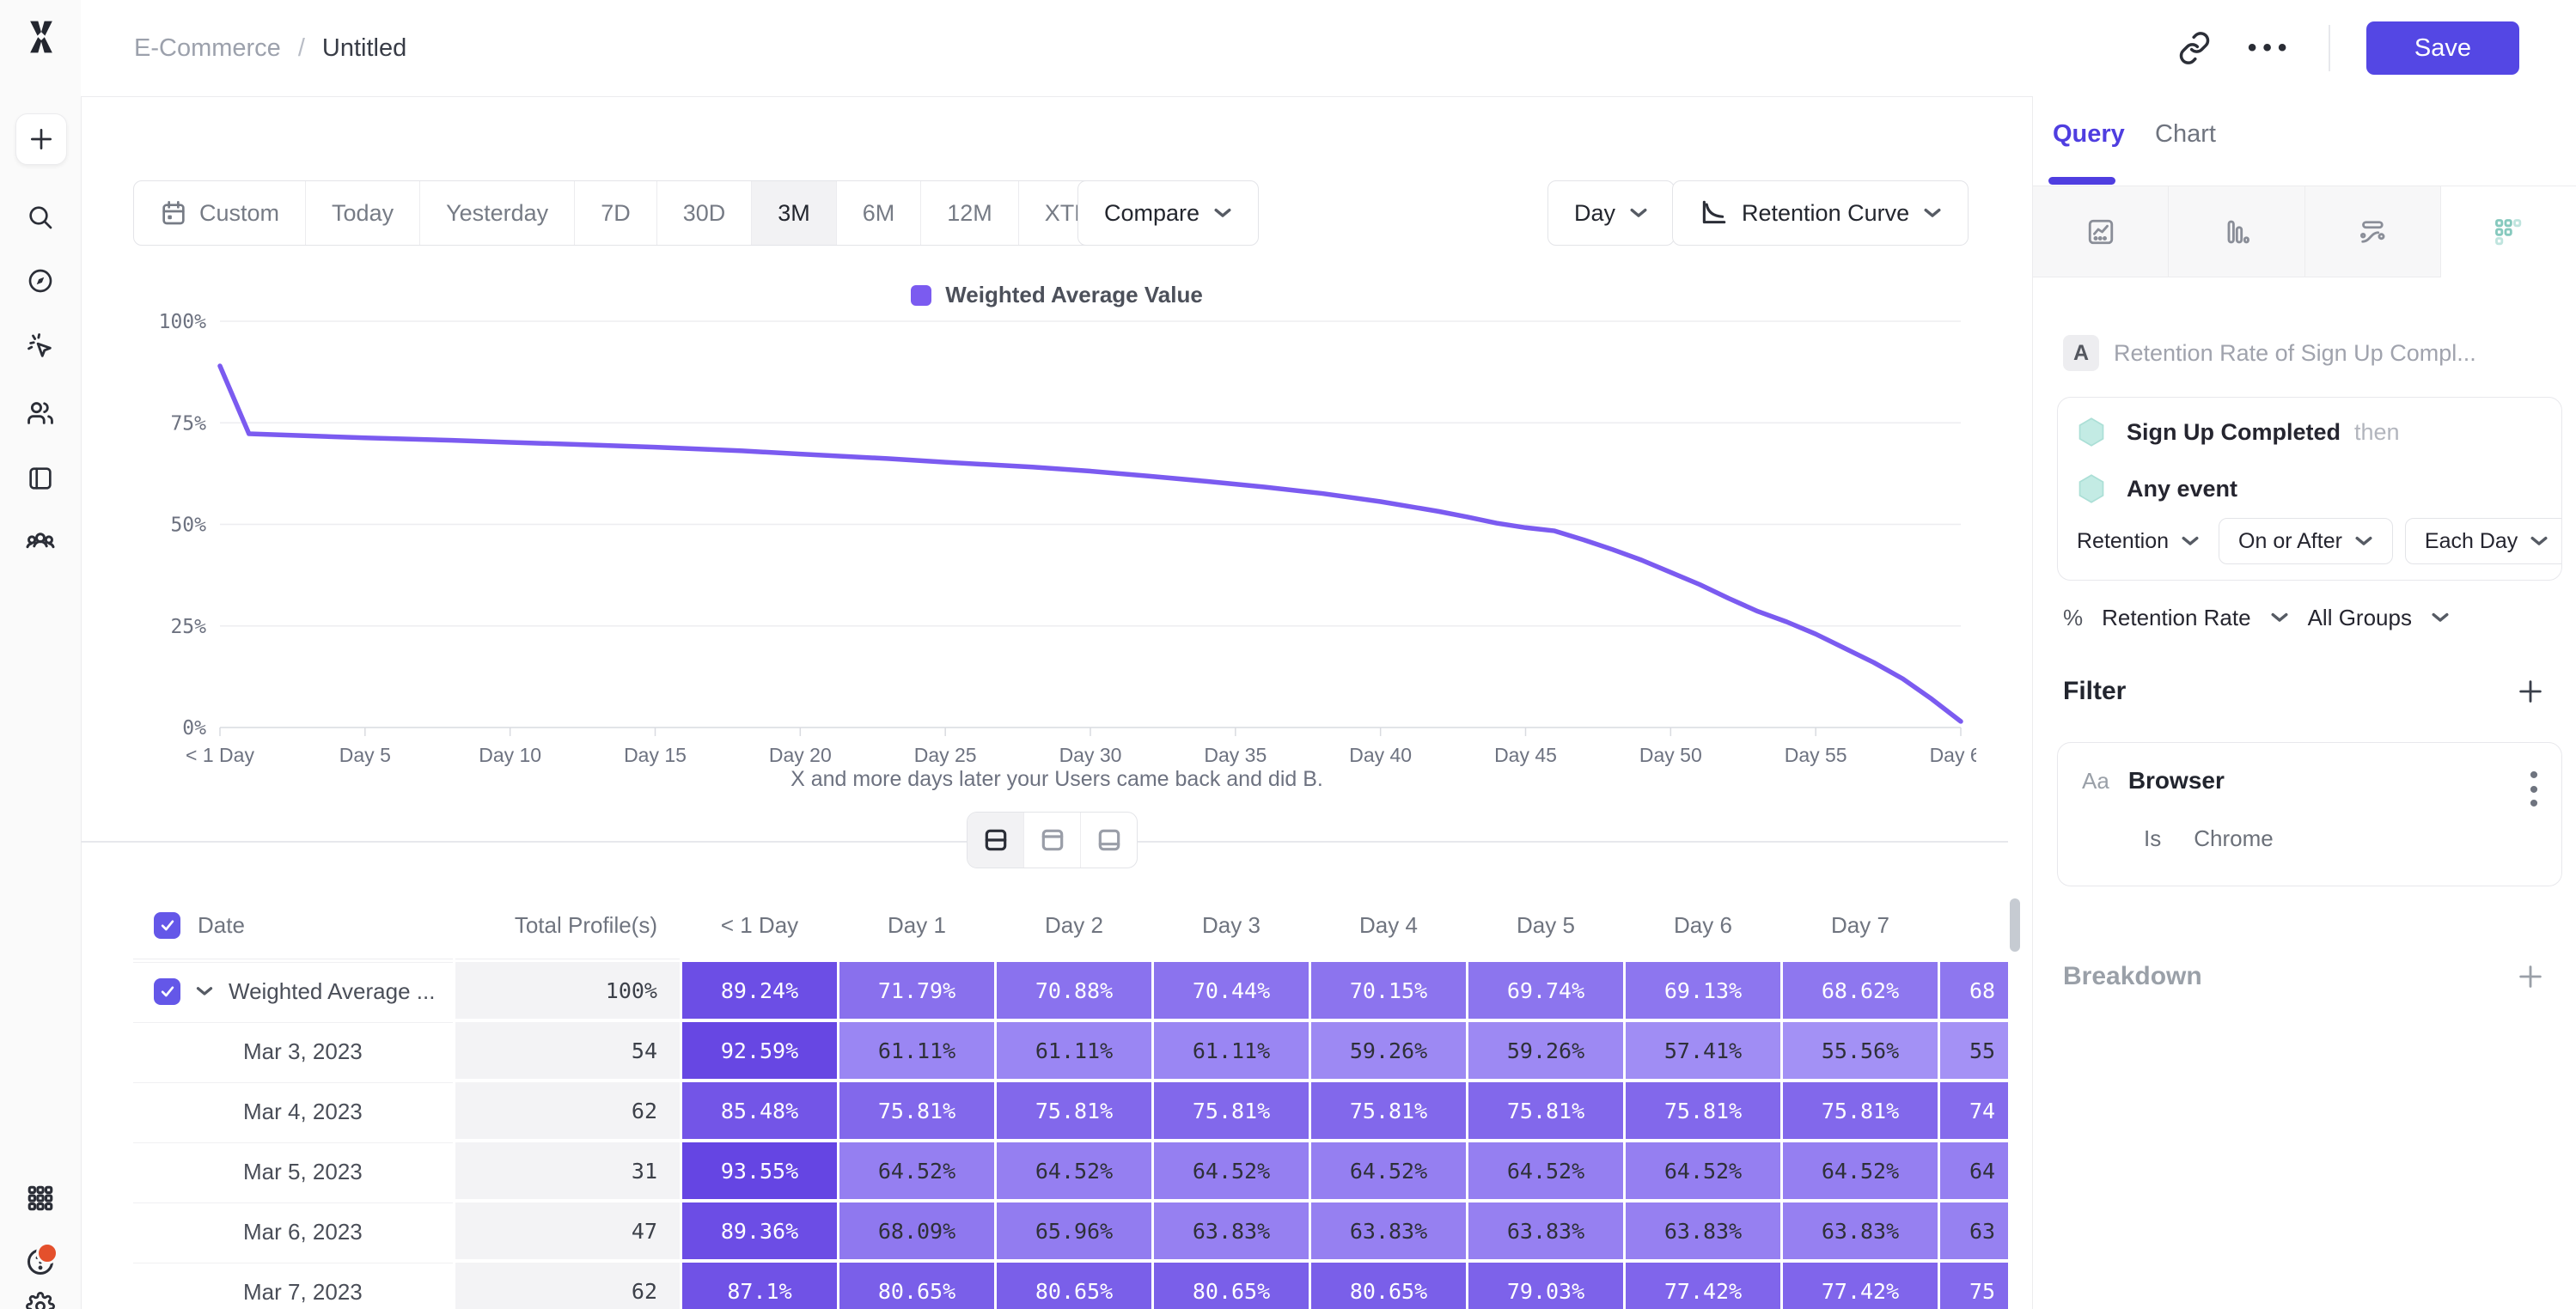  Describe the element at coordinates (40, 346) in the screenshot. I see `sidebar-item-events` at that location.